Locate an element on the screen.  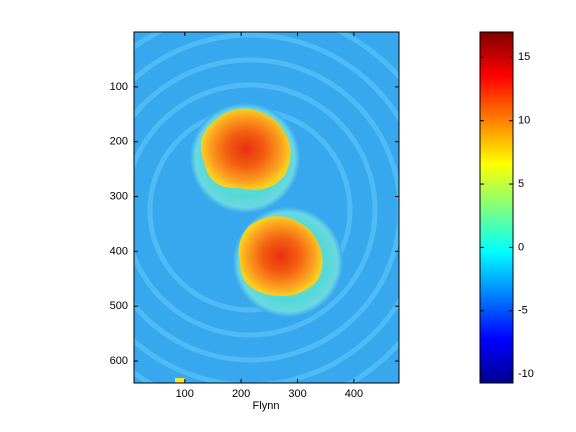
colorbar-tick-label: -10 is located at coordinates (526, 374).